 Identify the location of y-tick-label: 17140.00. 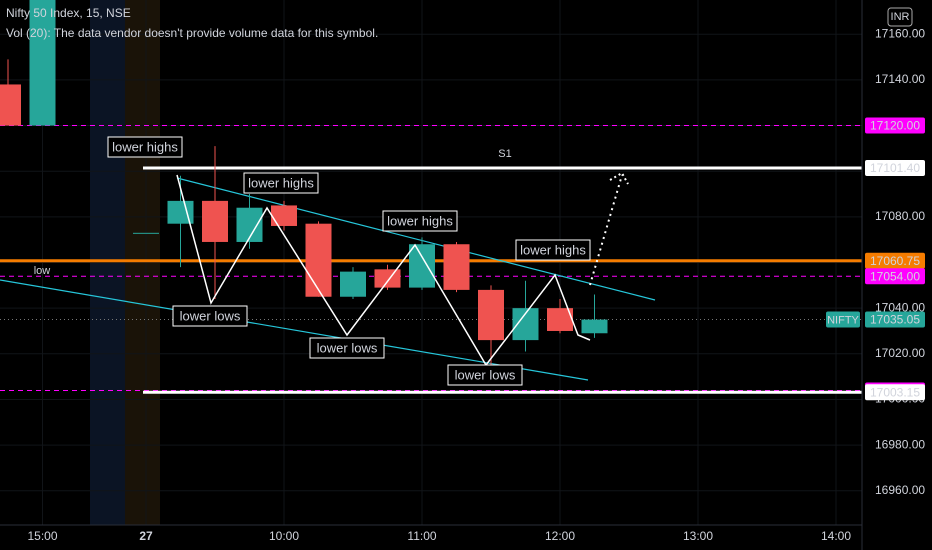
(900, 79).